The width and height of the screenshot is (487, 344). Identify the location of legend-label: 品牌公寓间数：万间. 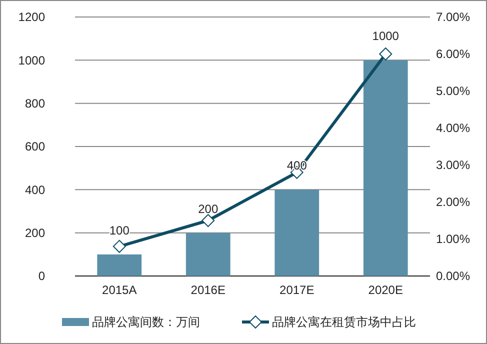
(146, 322).